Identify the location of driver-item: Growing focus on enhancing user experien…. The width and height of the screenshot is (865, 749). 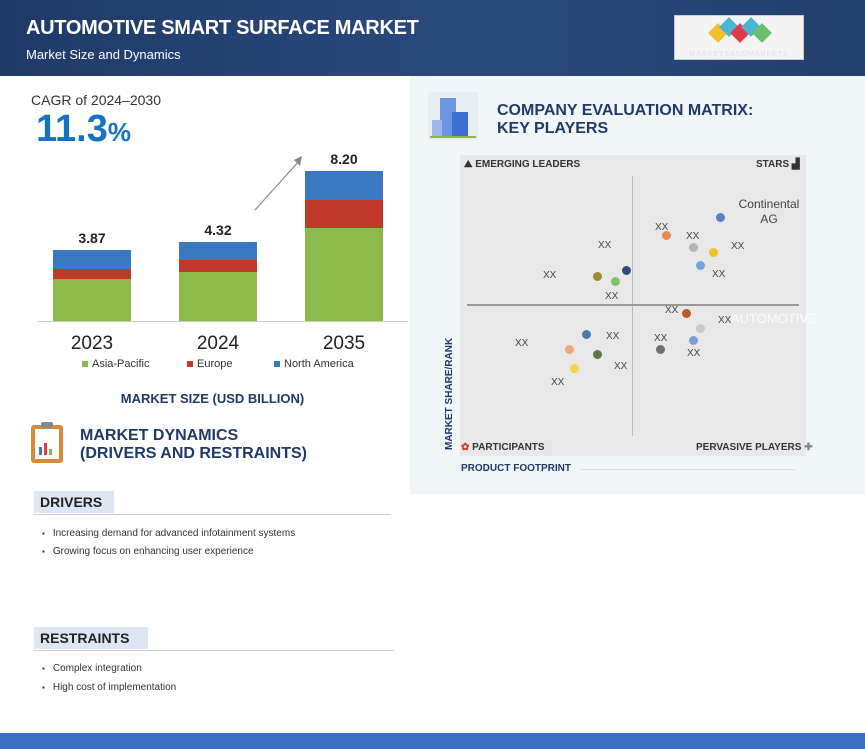
(148, 551).